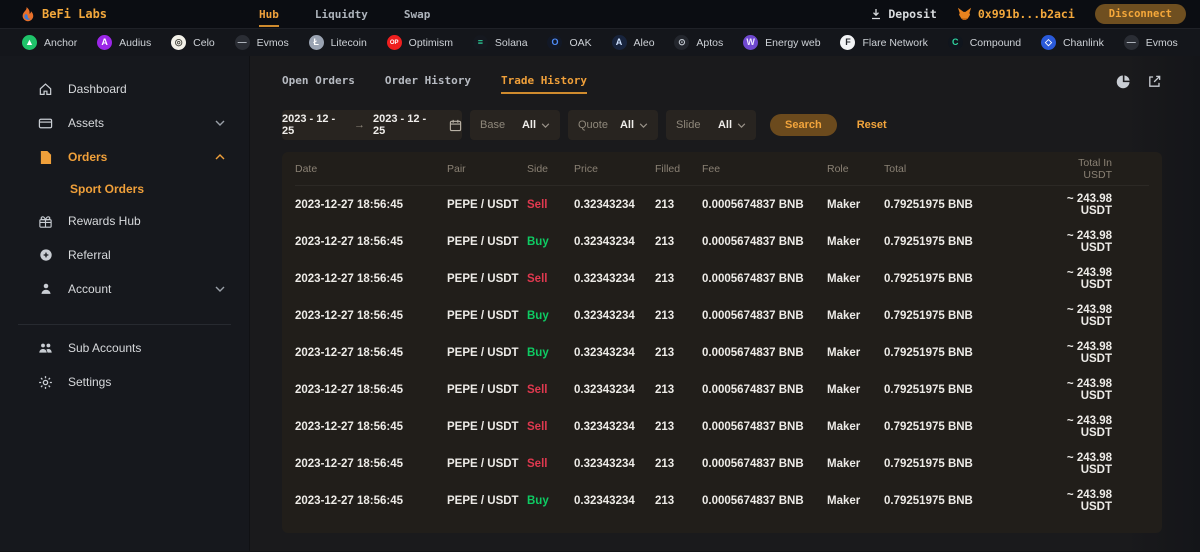 This screenshot has height=552, width=1200. I want to click on ticker-item: ◎ Celo, so click(193, 42).